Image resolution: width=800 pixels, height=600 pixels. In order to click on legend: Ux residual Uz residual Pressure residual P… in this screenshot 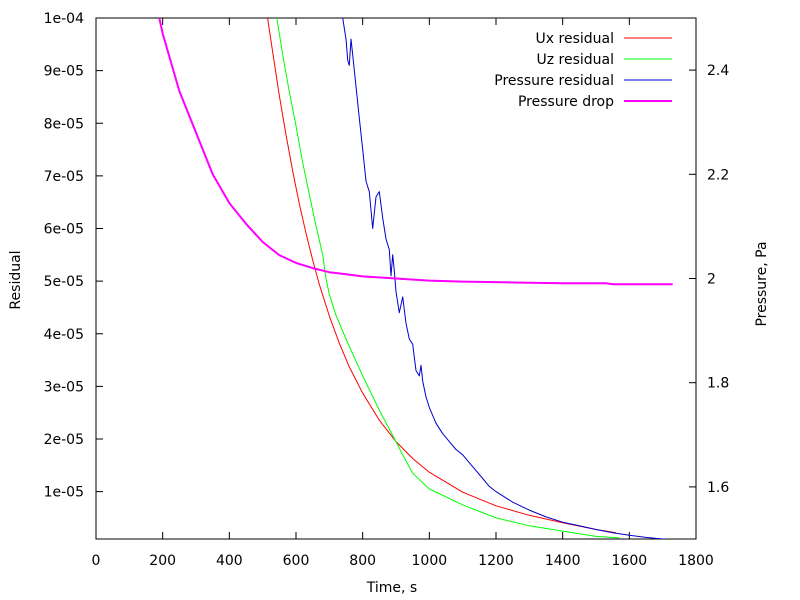, I will do `click(583, 70)`.